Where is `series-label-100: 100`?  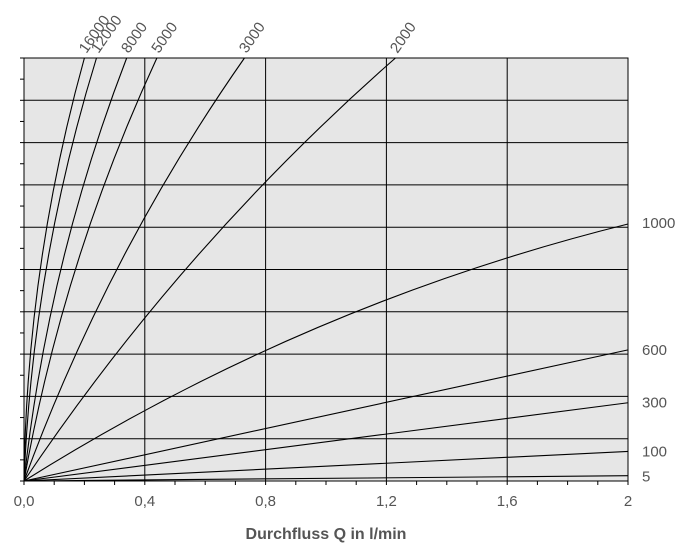 series-label-100: 100 is located at coordinates (654, 451).